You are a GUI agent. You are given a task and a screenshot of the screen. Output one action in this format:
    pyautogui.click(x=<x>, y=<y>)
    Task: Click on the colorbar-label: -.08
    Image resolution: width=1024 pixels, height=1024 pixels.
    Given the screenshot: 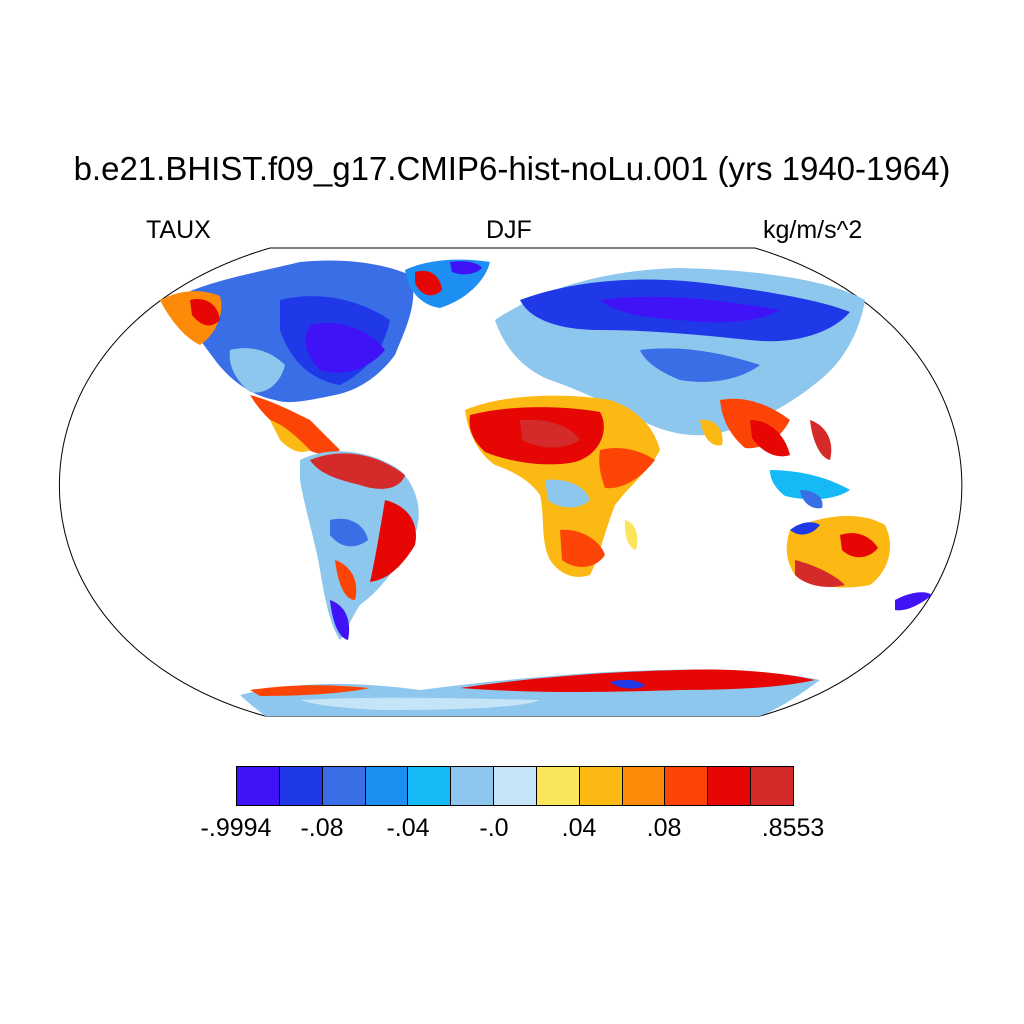 What is the action you would take?
    pyautogui.click(x=322, y=828)
    